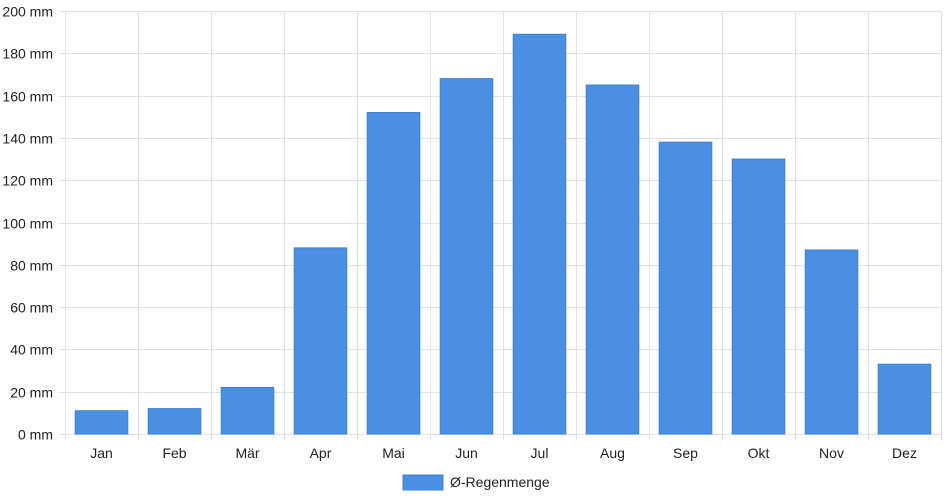 The height and width of the screenshot is (500, 952). Describe the element at coordinates (393, 453) in the screenshot. I see `x-tick-label: Mai` at that location.